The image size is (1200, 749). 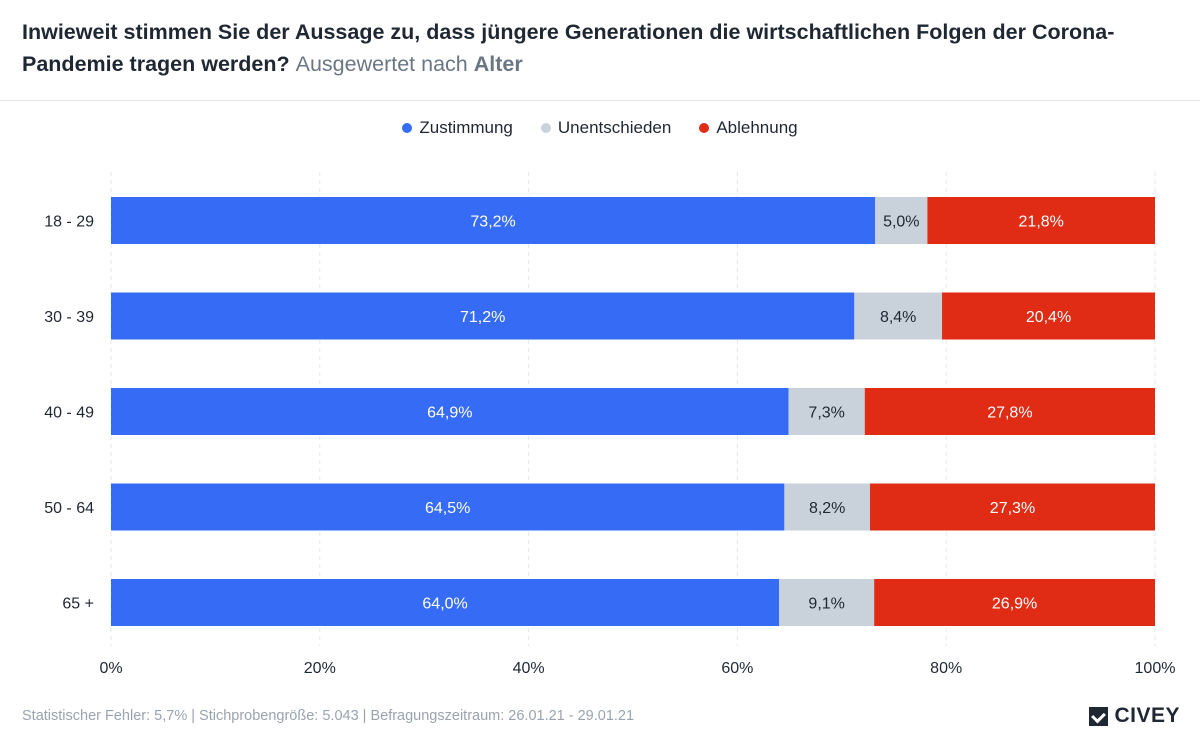 What do you see at coordinates (545, 128) in the screenshot?
I see `legend-dot-unentschieden` at bounding box center [545, 128].